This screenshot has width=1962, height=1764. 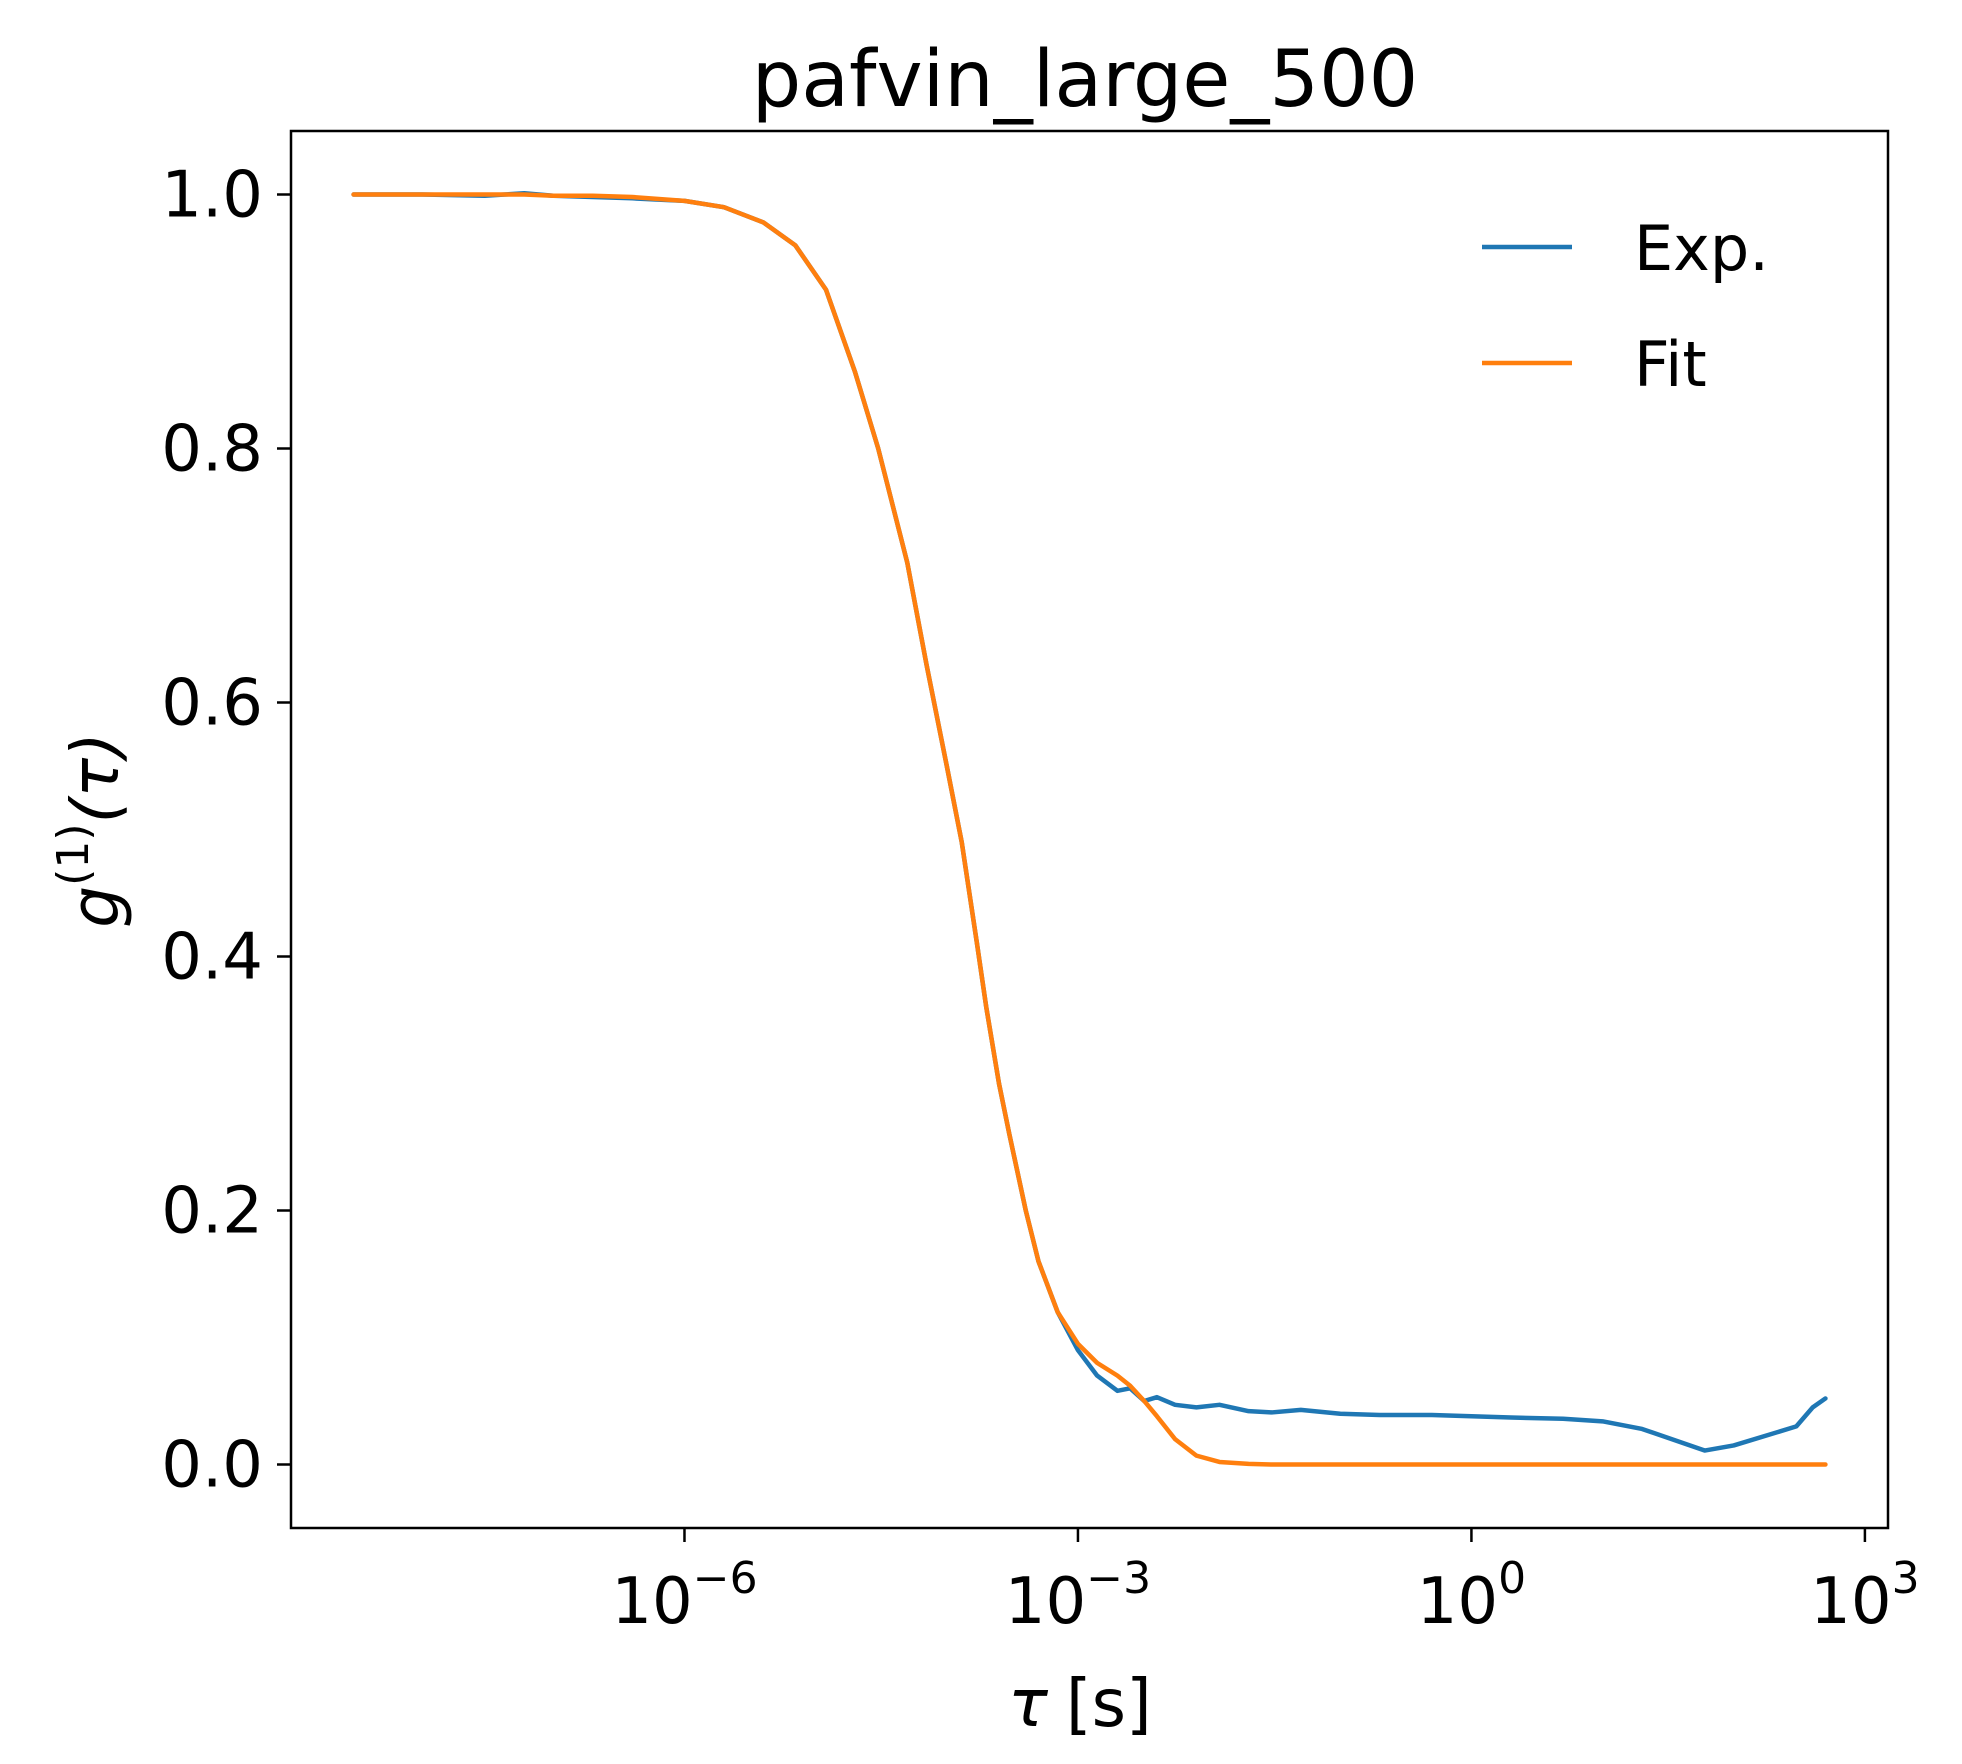 What do you see at coordinates (212, 1212) in the screenshot?
I see `y-tick-label: 0.2` at bounding box center [212, 1212].